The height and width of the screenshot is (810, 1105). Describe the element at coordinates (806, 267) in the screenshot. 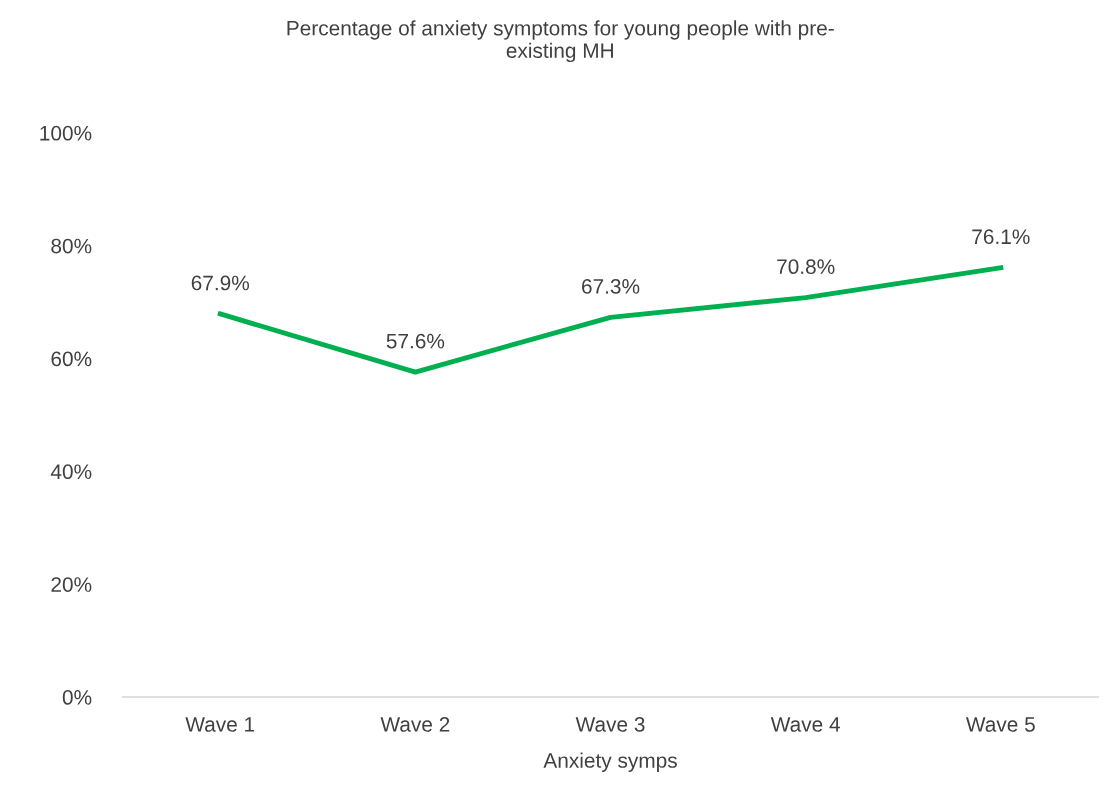

I see `data-label: 70.8%` at that location.